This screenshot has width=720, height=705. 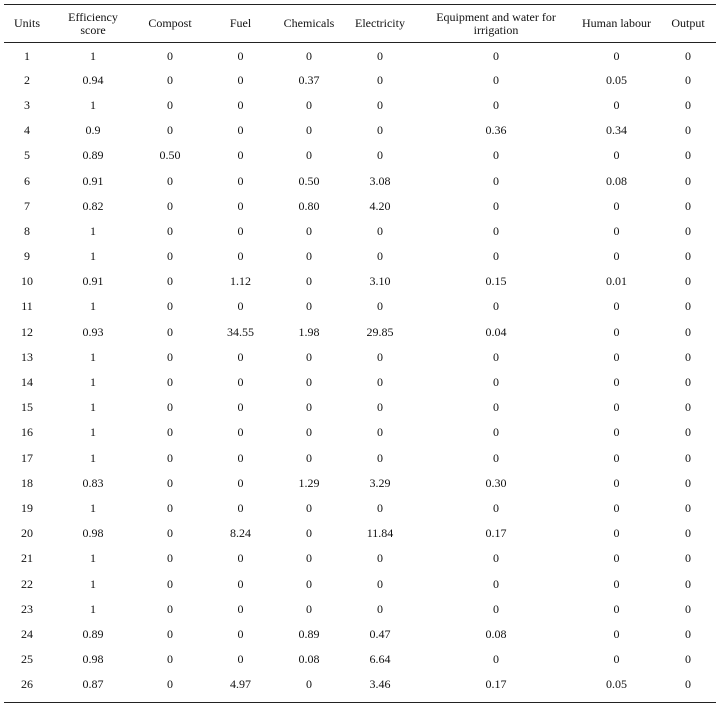 I want to click on cell-units: 3, so click(x=27, y=104).